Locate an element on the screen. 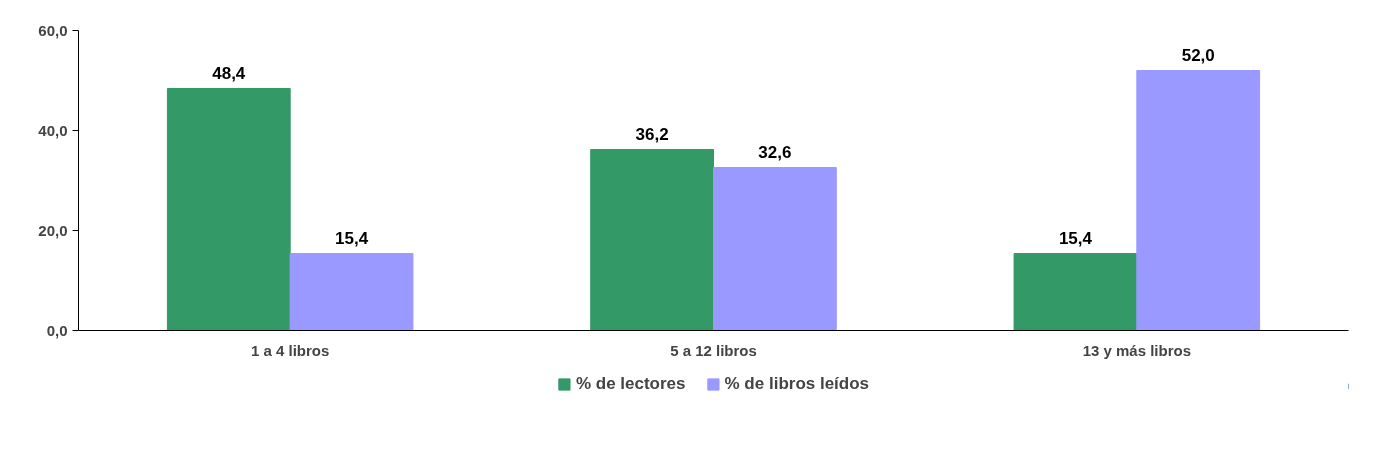 The width and height of the screenshot is (1377, 458). data-label: 52,0 is located at coordinates (1198, 55).